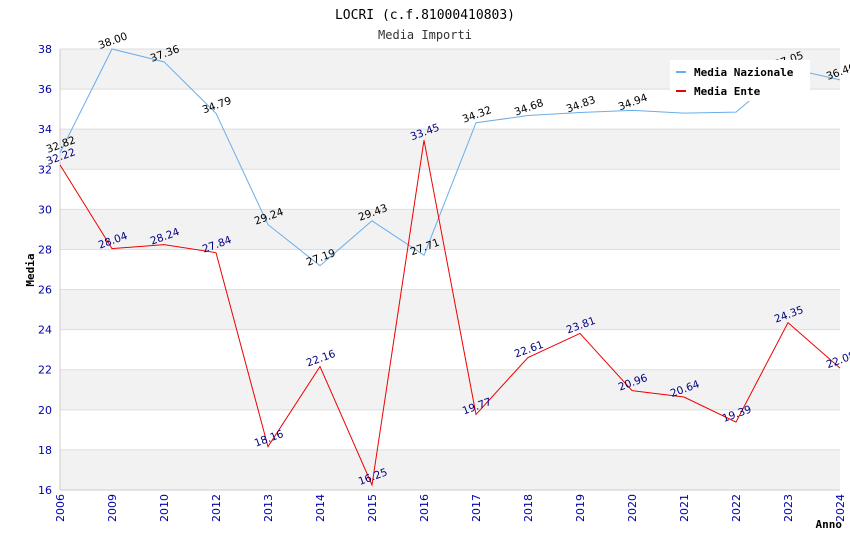  Describe the element at coordinates (320, 508) in the screenshot. I see `x-tick-label: 2014` at that location.